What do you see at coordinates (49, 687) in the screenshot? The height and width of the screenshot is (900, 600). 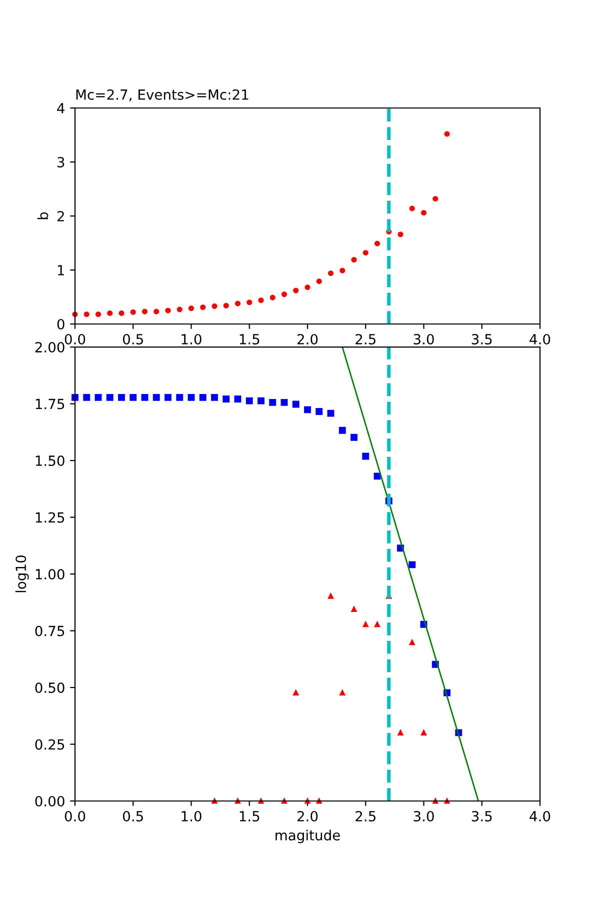 I see `y-tick-label: 0.50` at bounding box center [49, 687].